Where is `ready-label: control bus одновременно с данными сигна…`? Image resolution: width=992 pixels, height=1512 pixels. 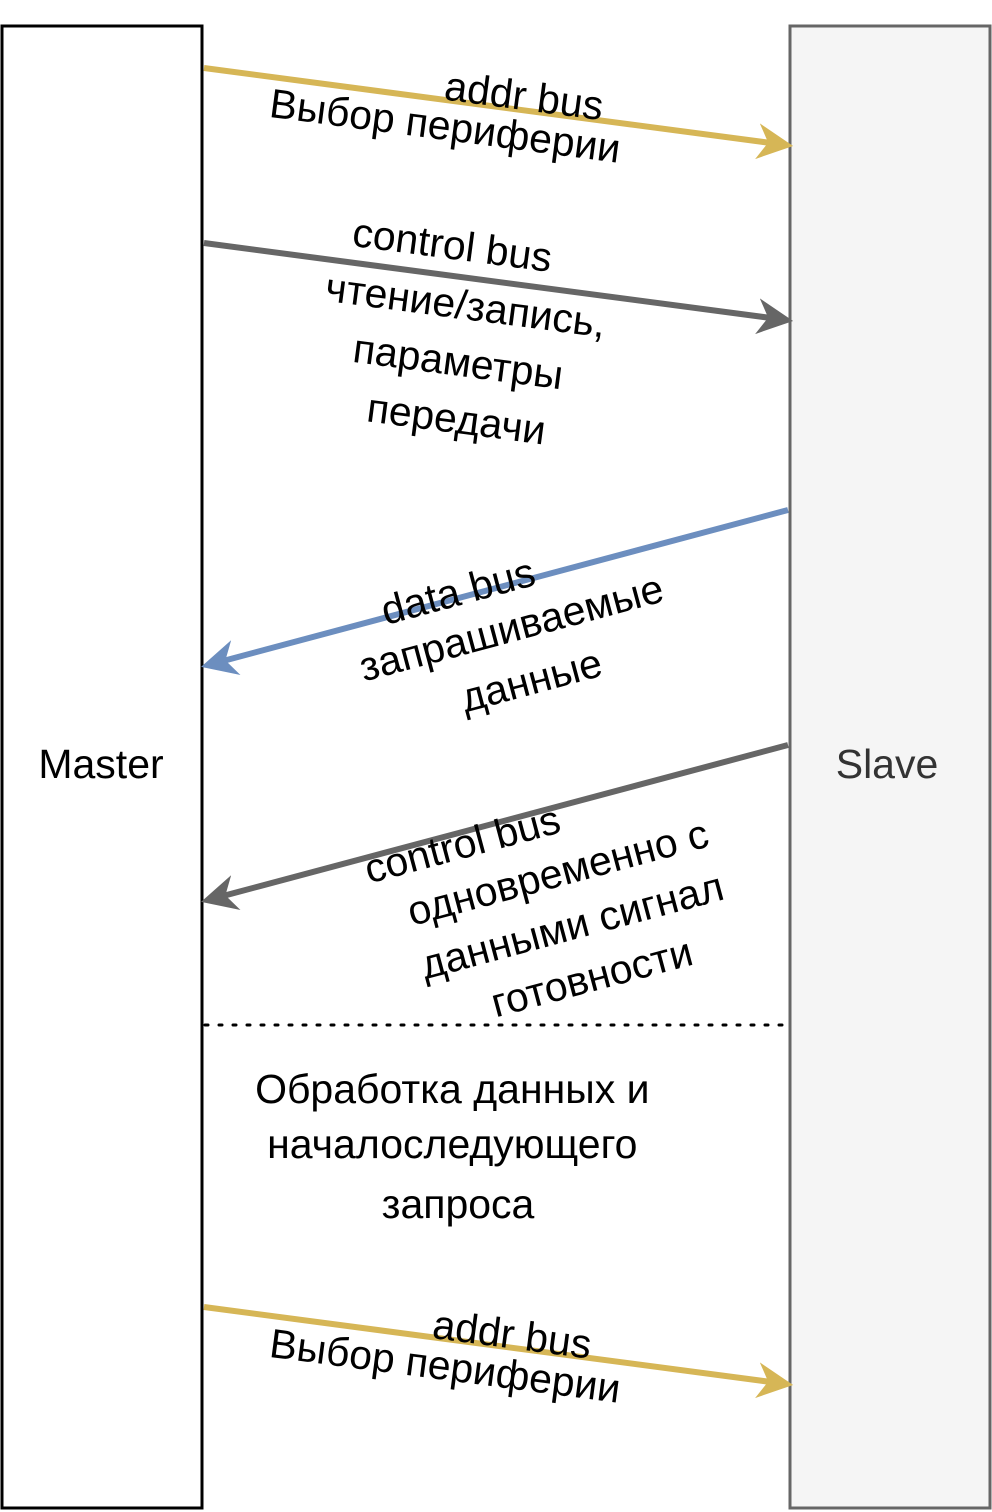 ready-label: control bus одновременно с данными сигна… is located at coordinates (556, 903).